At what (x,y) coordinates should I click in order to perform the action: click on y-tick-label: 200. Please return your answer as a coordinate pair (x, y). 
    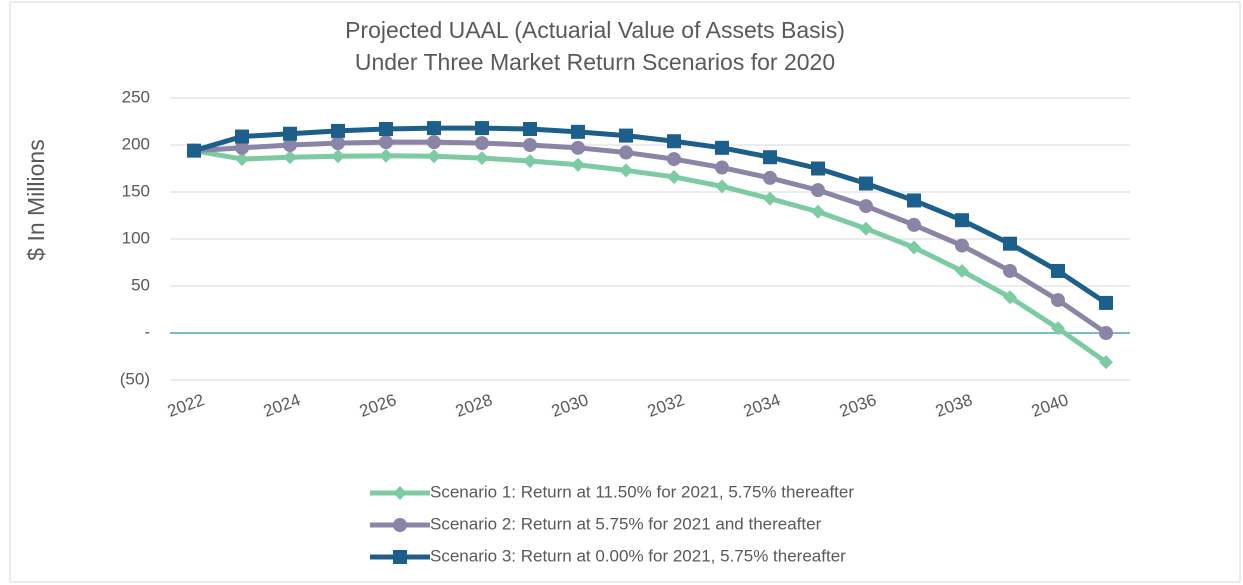
    Looking at the image, I should click on (136, 143).